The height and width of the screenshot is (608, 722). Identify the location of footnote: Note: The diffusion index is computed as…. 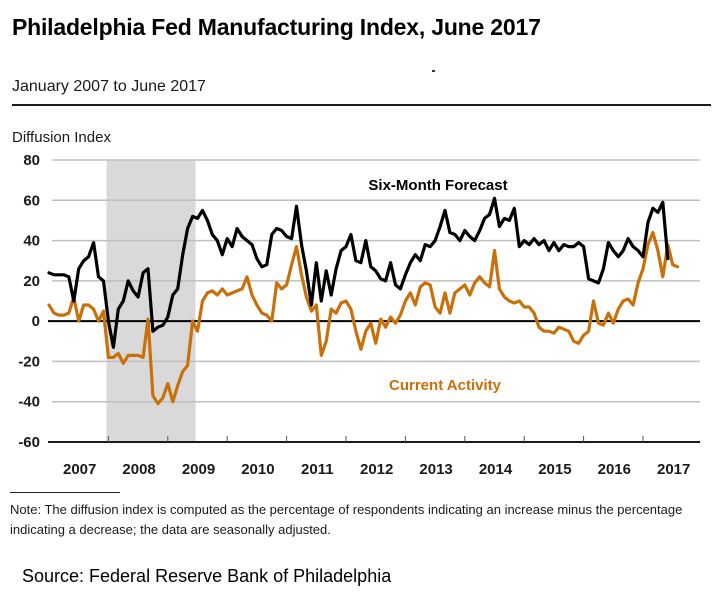
(346, 519).